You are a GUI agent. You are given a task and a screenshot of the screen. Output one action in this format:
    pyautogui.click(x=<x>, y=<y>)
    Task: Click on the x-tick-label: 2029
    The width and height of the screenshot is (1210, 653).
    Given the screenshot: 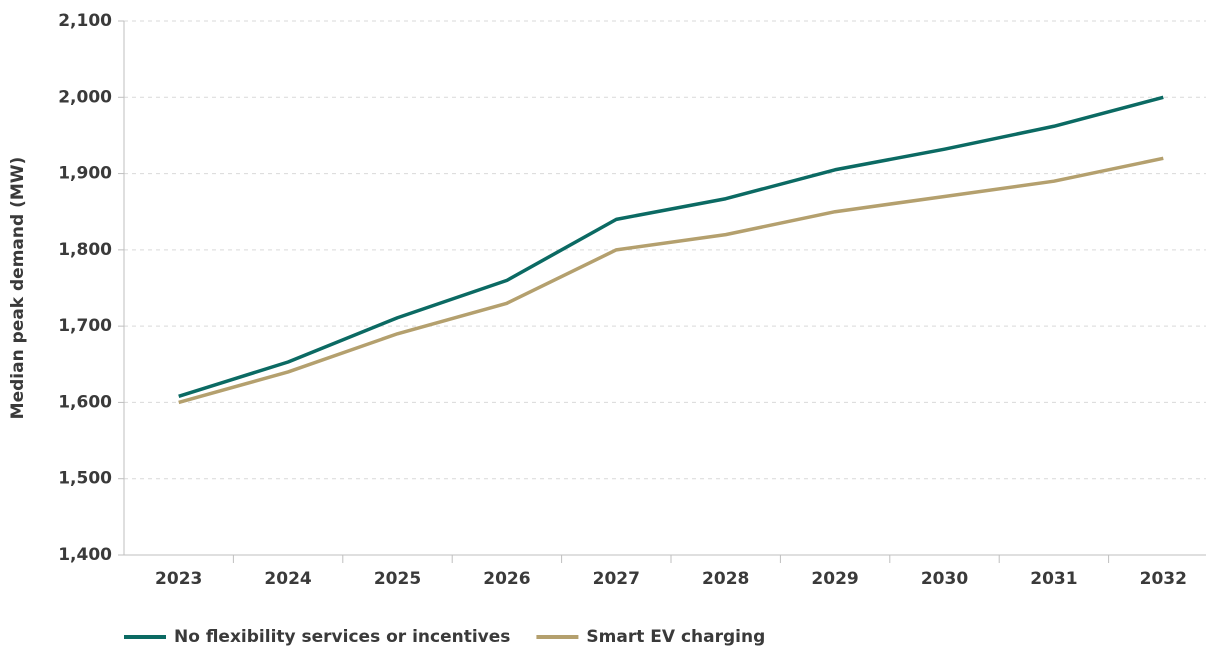 What is the action you would take?
    pyautogui.click(x=834, y=579)
    